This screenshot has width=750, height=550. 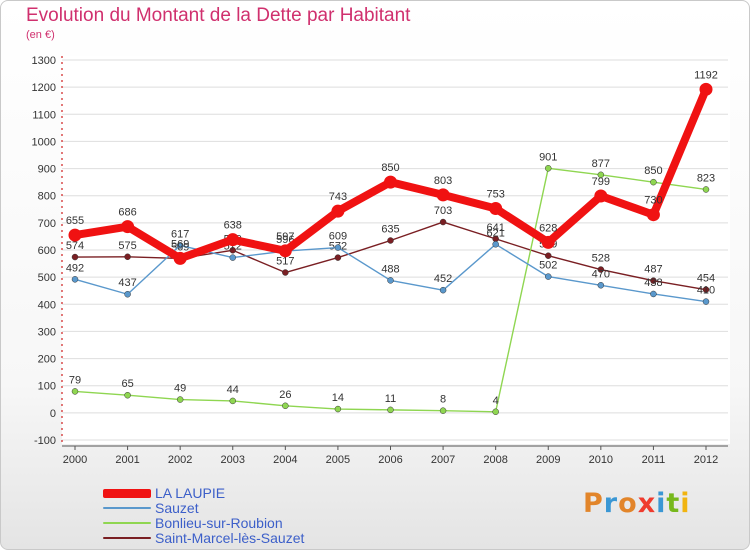 What do you see at coordinates (190, 493) in the screenshot?
I see `legend-label: LA LAUPIE` at bounding box center [190, 493].